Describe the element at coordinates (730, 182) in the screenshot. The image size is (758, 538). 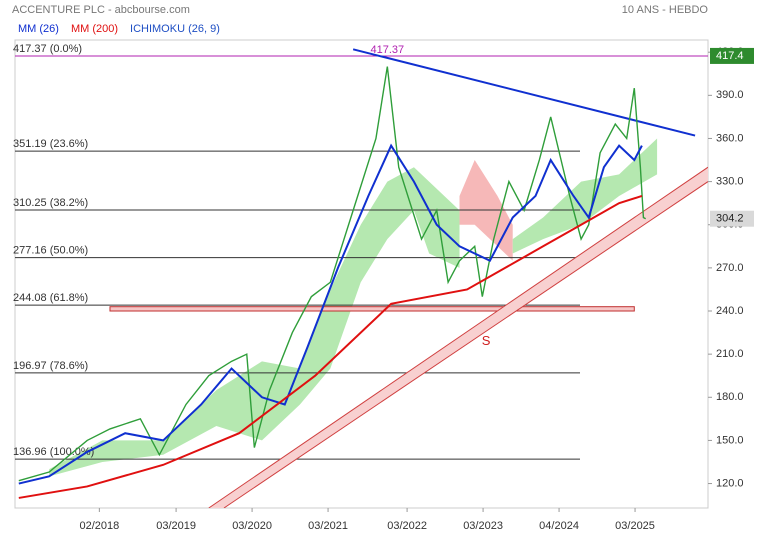
I see `y-tick-label: 330.0` at that location.